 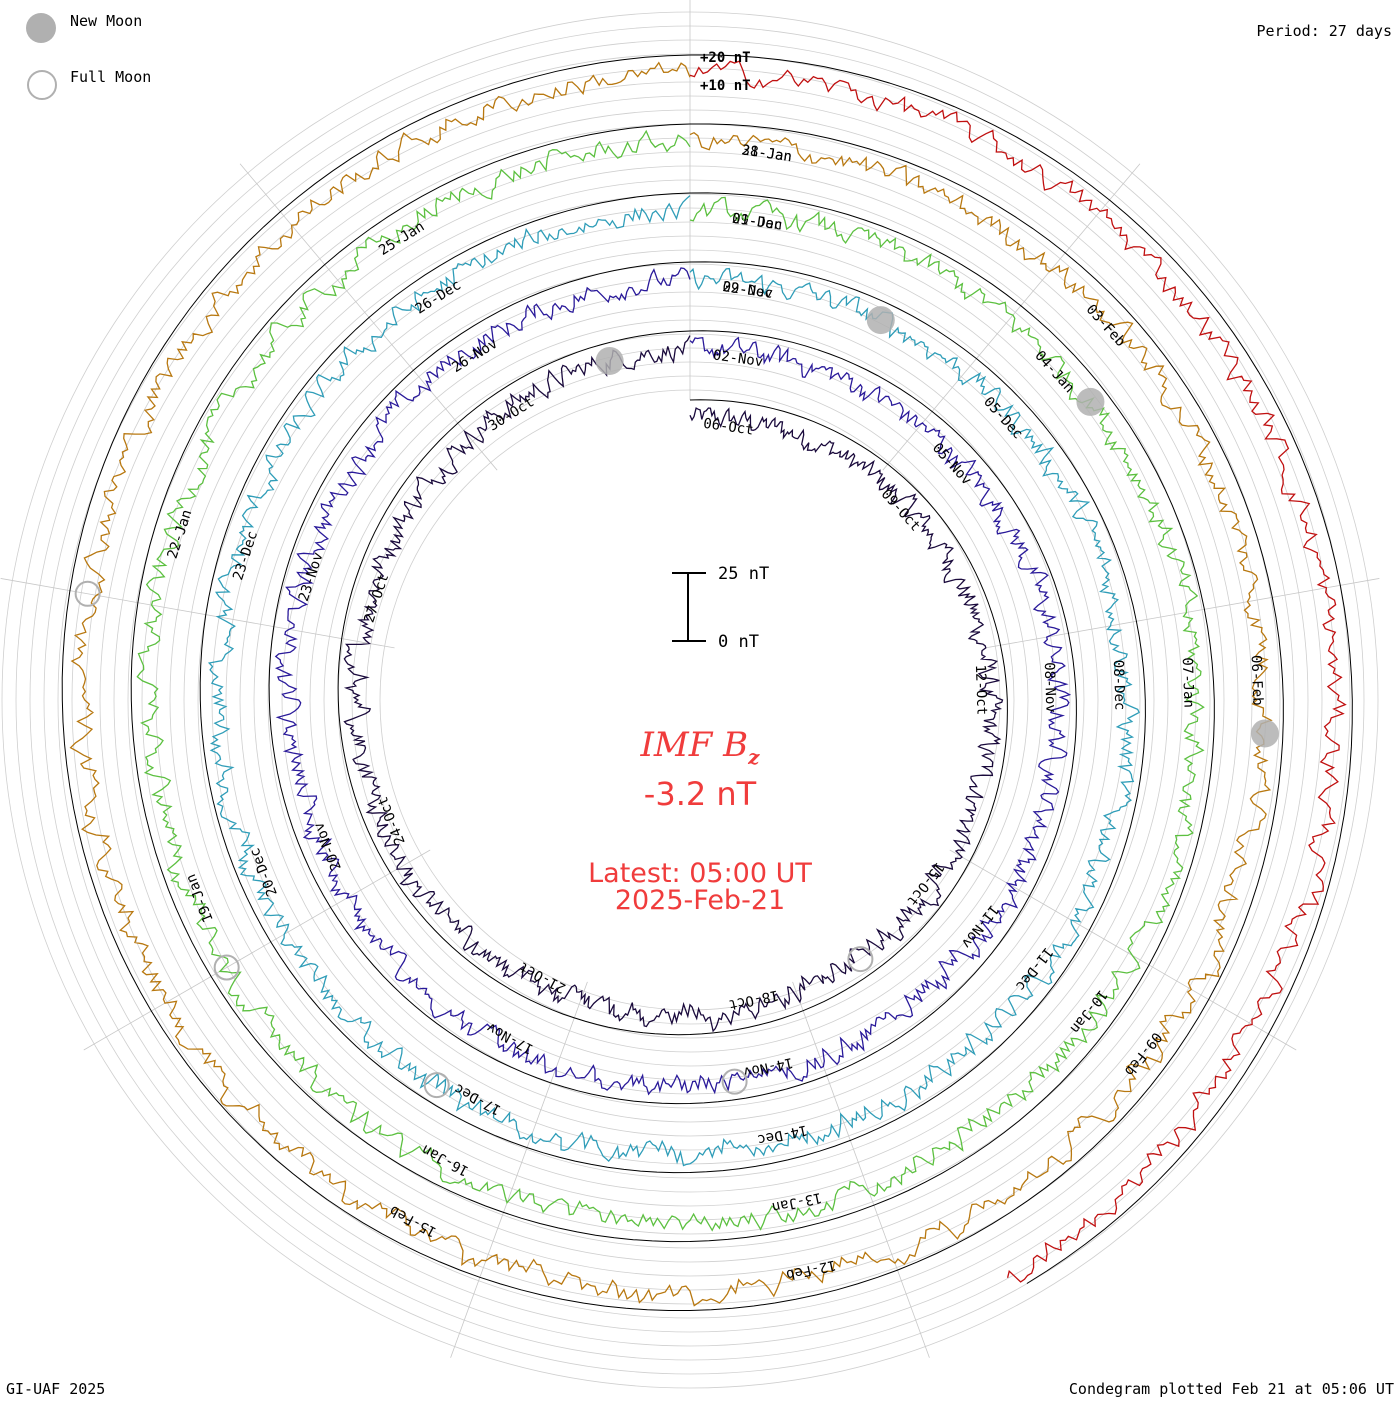 I want to click on new-moon-legend-label: New Moon, so click(x=106, y=21).